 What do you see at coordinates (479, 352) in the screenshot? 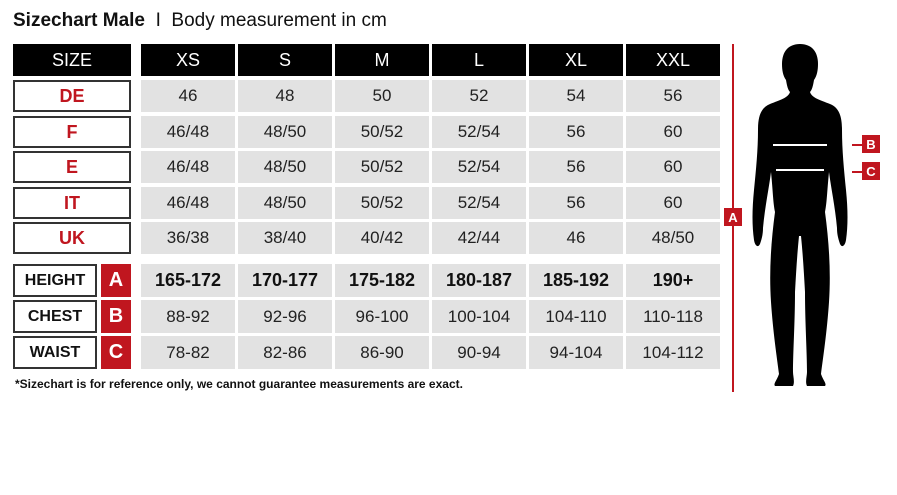
I see `table-cell: 90-94` at bounding box center [479, 352].